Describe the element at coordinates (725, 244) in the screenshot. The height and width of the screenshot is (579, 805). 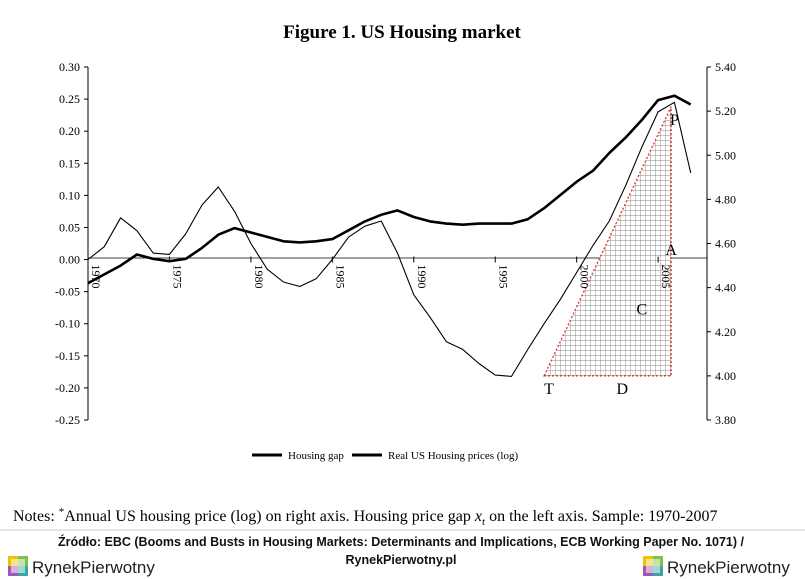
I see `right-tick-label: 4.60` at that location.